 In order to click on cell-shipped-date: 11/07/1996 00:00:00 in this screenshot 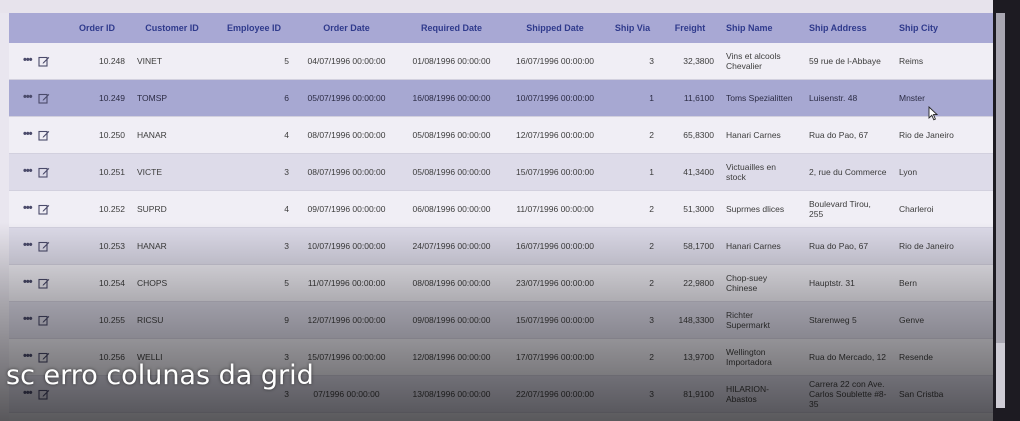, I will do `click(555, 209)`.